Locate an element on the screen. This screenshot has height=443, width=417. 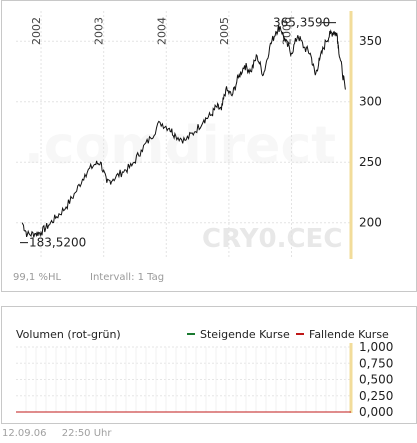
y-tick-label: 200 is located at coordinates (370, 223).